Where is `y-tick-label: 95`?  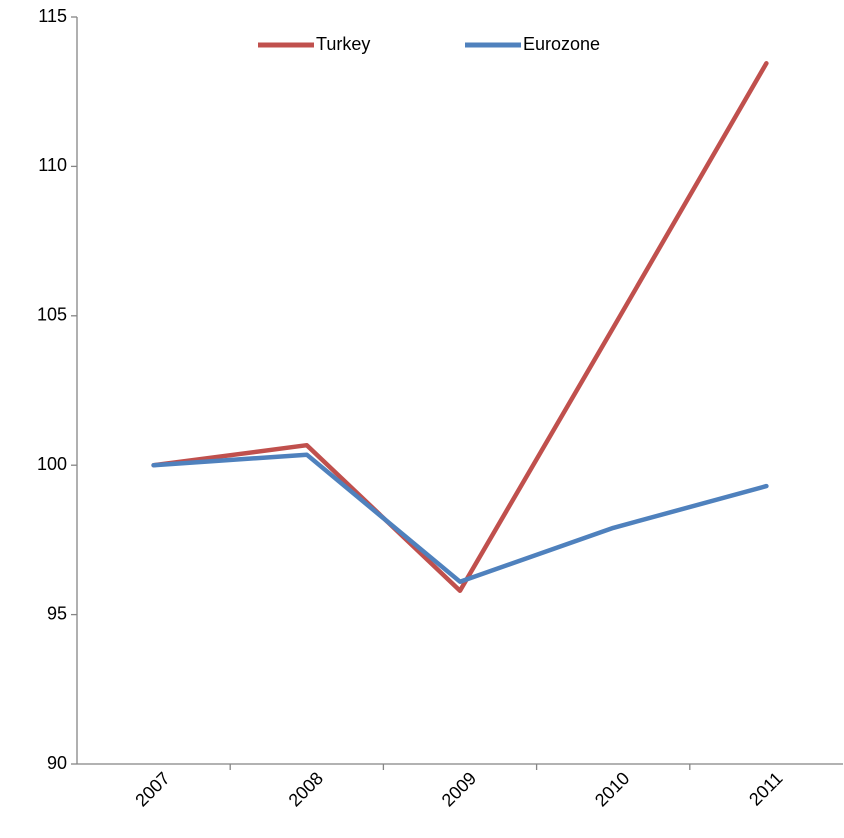
y-tick-label: 95 is located at coordinates (57, 613).